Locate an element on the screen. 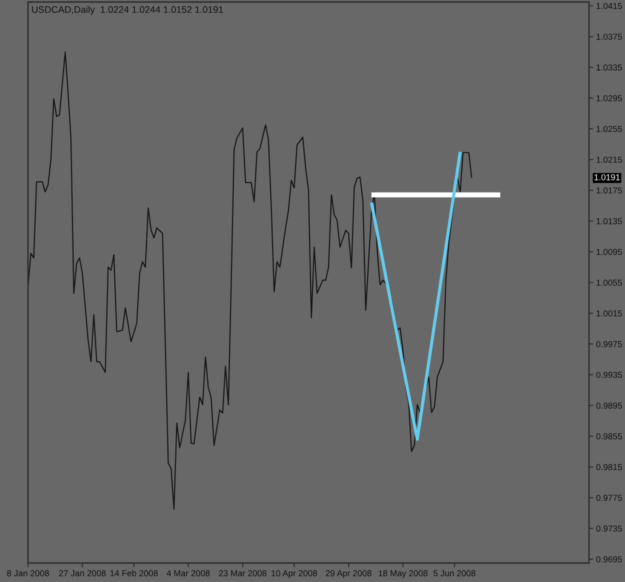 Image resolution: width=625 pixels, height=582 pixels. y-tick-label: 1.0175 is located at coordinates (609, 190).